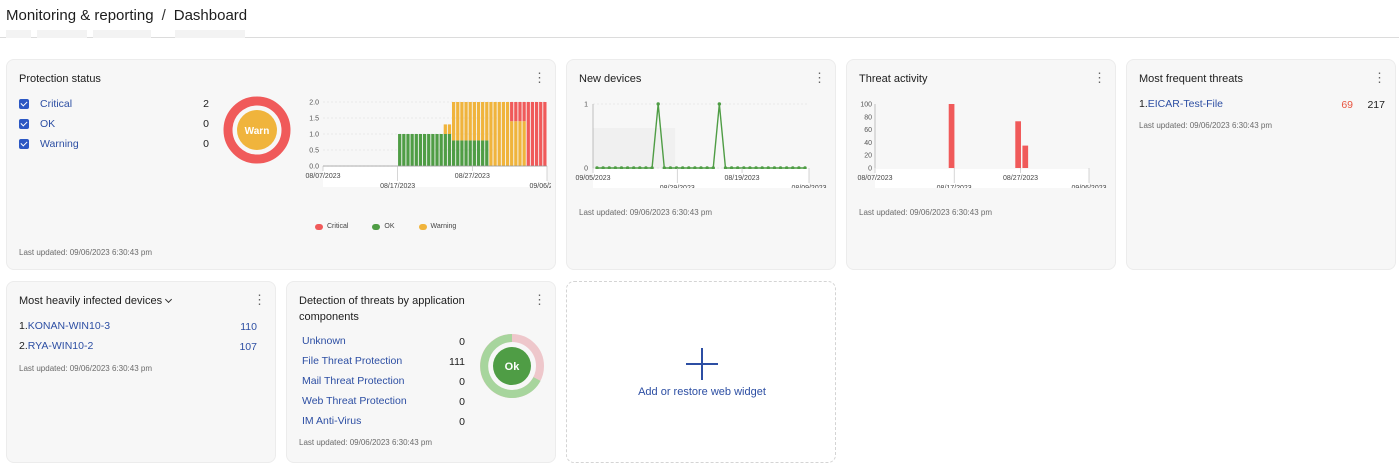 The width and height of the screenshot is (1399, 475). I want to click on y-tick-label: 20, so click(868, 156).